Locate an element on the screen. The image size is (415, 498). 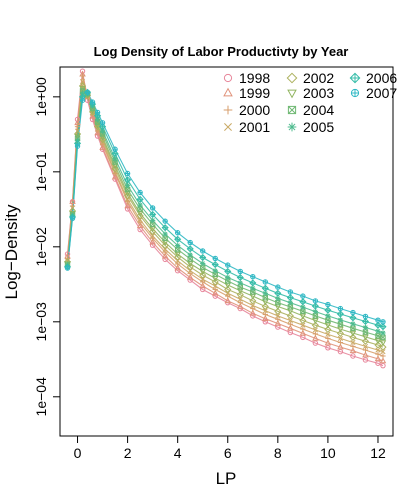
y-tick-label: 1e−04 is located at coordinates (41, 397).